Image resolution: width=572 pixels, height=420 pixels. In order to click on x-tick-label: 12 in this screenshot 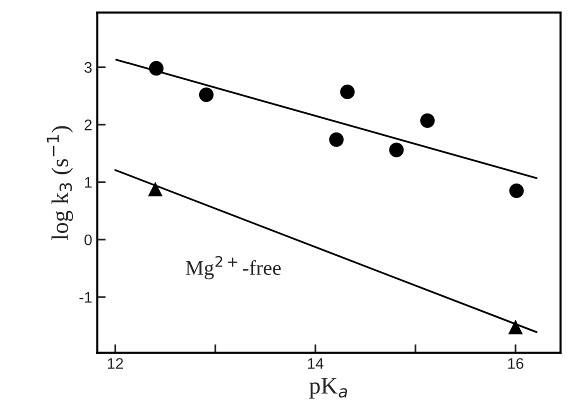, I will do `click(115, 363)`.